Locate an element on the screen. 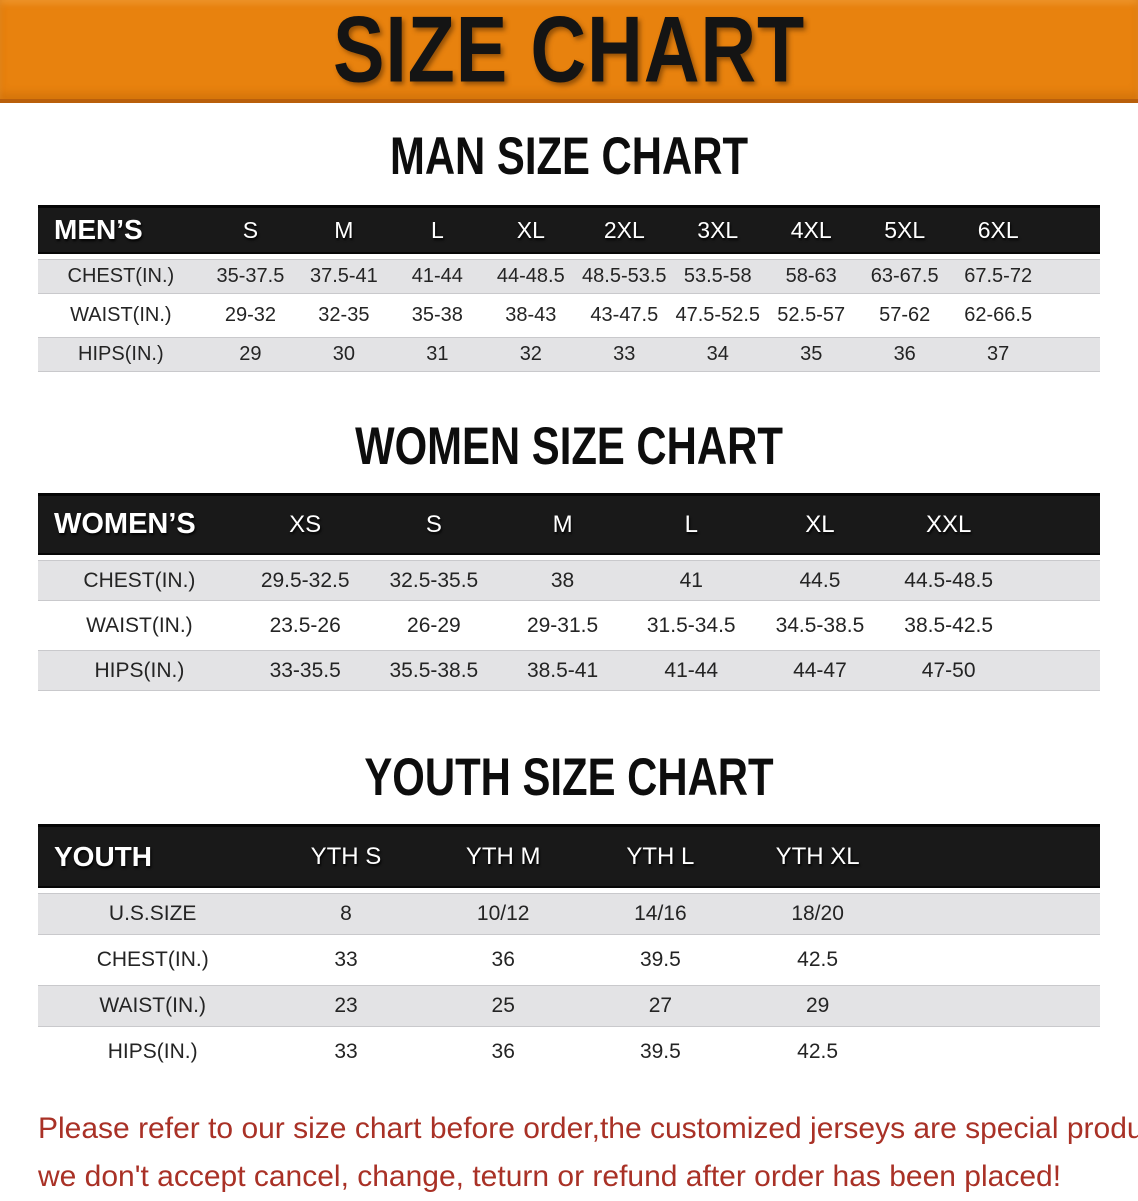 The width and height of the screenshot is (1138, 1201). size-column-header: YTH XL is located at coordinates (818, 856).